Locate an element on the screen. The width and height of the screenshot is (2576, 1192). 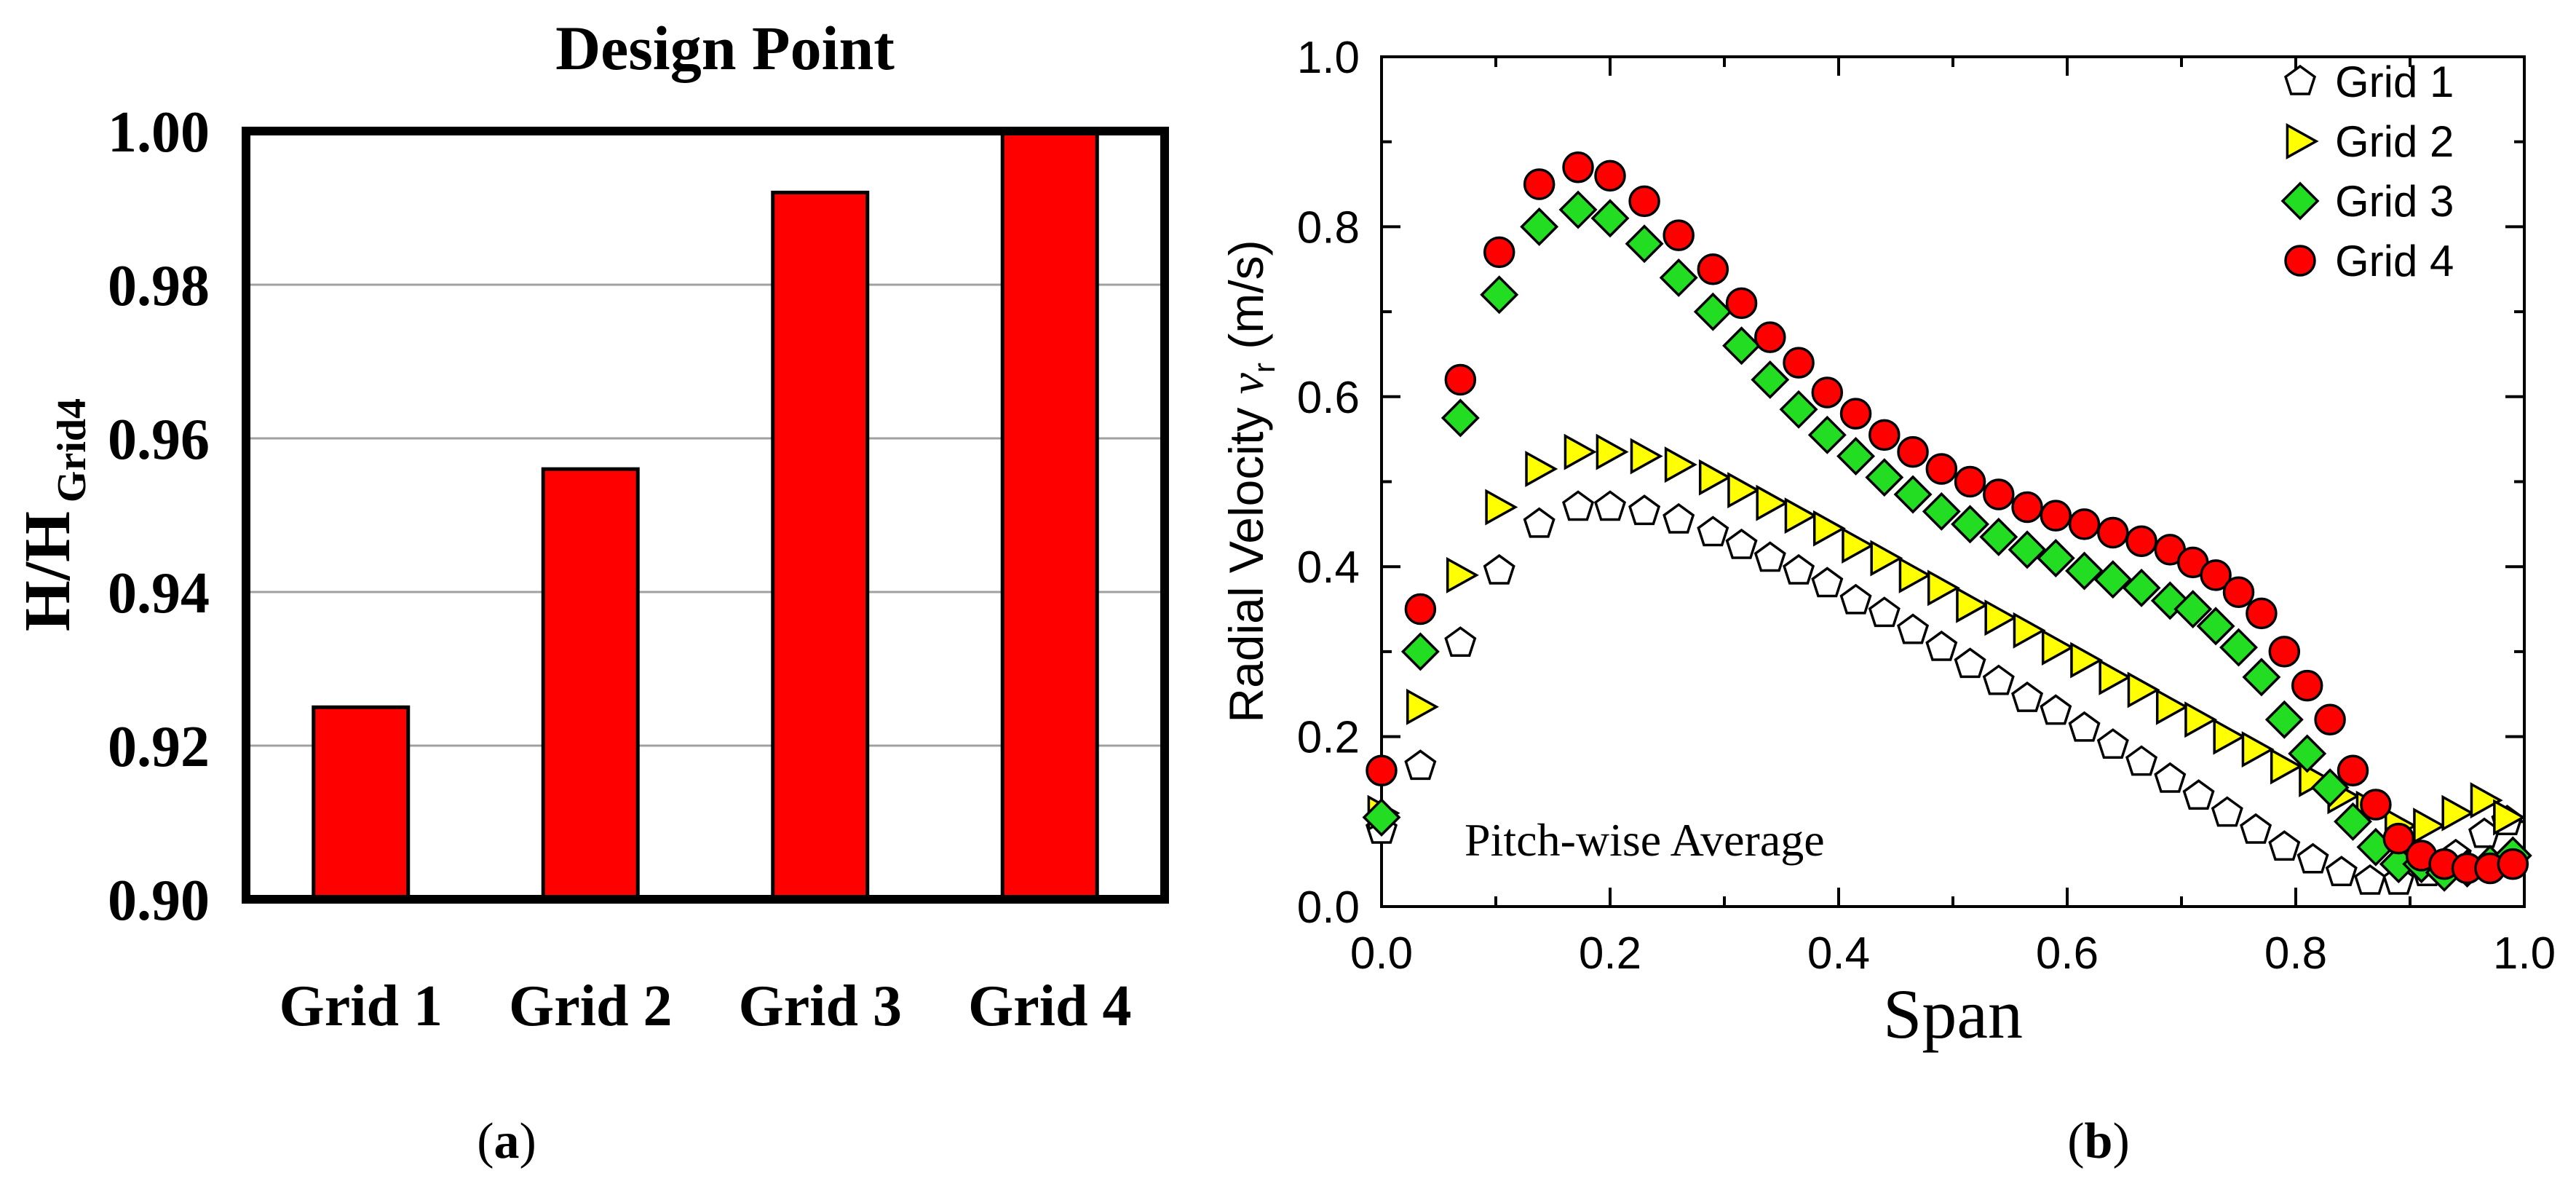
chart-a-y-tick-label: 0.96 is located at coordinates (159, 440).